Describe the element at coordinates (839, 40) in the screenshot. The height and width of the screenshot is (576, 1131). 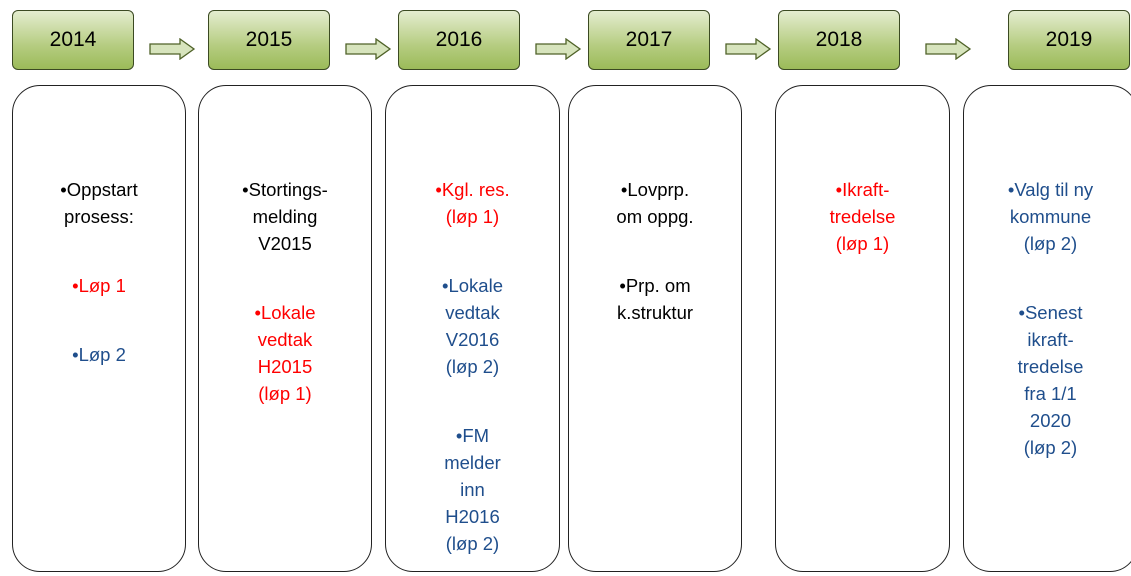
I see `year-header: 2018` at that location.